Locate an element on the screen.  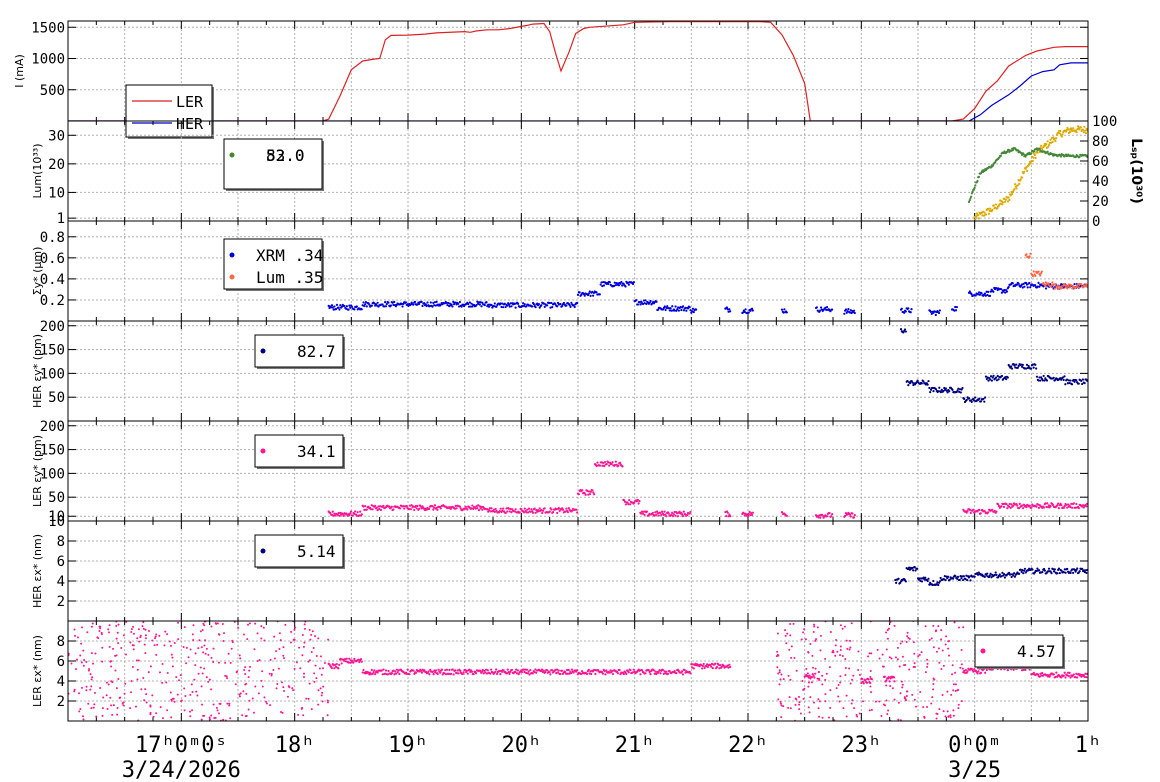
legend-label: XRM .34 is located at coordinates (289, 255).